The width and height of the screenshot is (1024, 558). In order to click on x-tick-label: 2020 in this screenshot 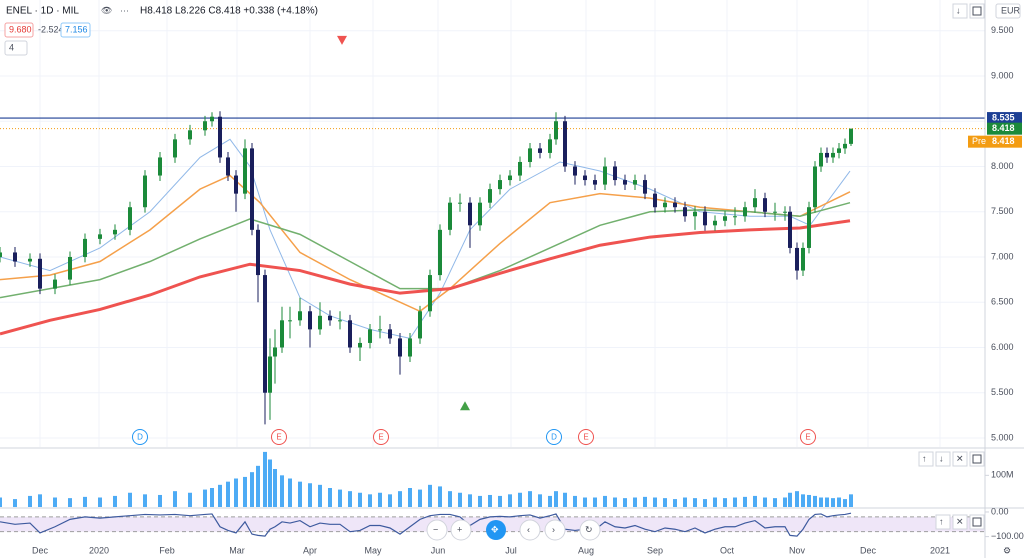, I will do `click(99, 550)`.